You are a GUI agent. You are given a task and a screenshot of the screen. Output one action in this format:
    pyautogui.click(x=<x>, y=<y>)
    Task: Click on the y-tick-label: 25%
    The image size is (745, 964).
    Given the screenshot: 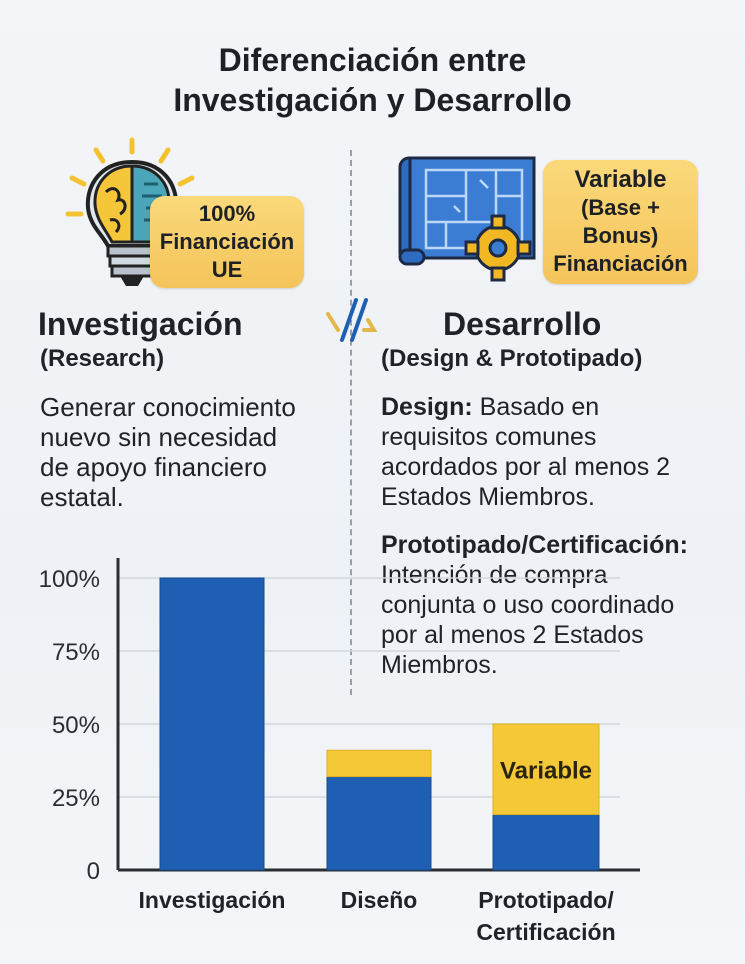 What is the action you would take?
    pyautogui.click(x=76, y=798)
    